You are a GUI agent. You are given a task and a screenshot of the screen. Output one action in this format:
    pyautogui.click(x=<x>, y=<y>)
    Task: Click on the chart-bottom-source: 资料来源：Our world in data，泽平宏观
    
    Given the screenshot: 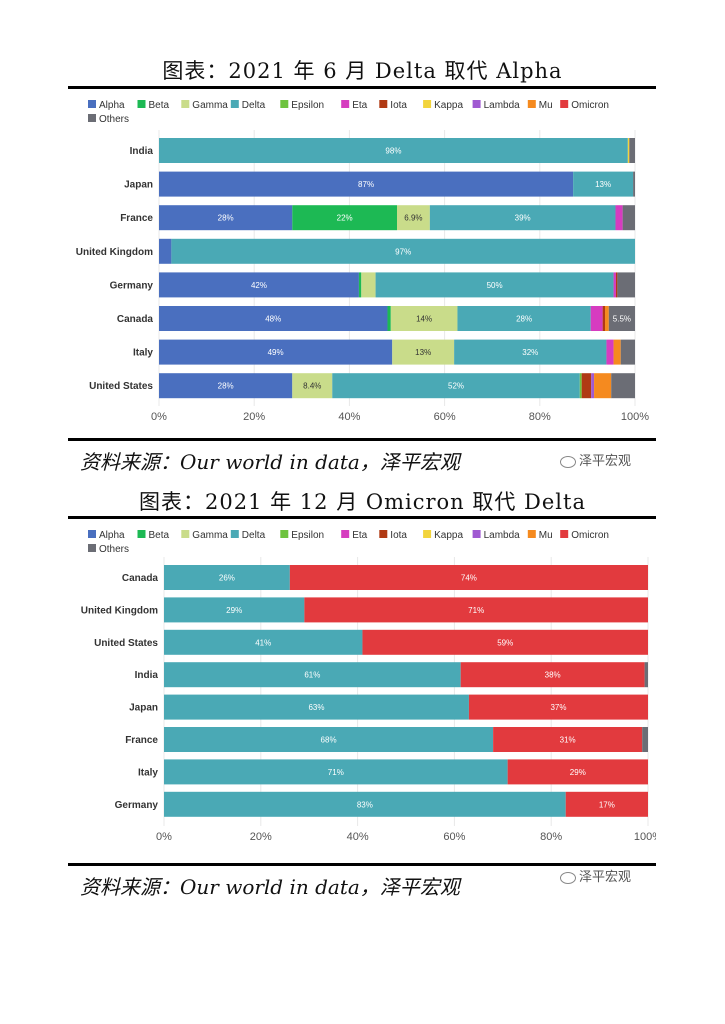 What is the action you would take?
    pyautogui.click(x=270, y=887)
    